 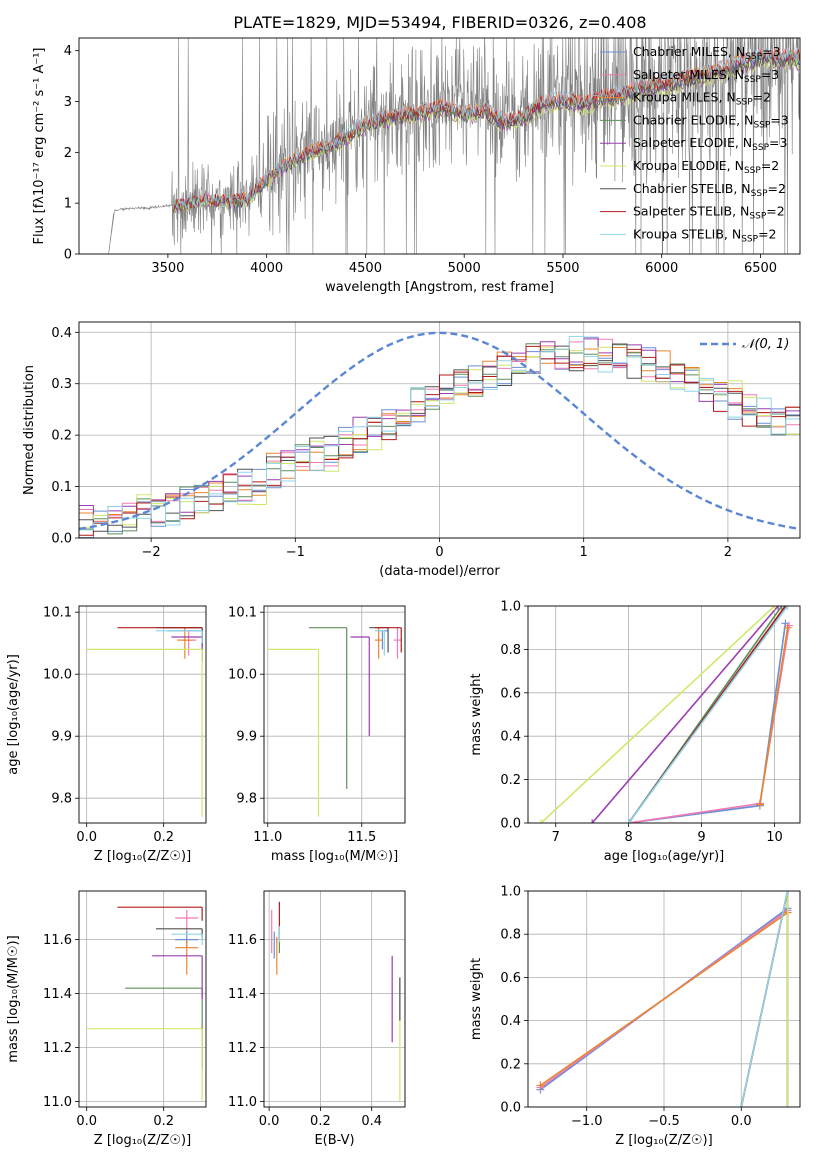 I want to click on y-axis-label: Flux [fλ10⁻¹⁷ erg cm⁻² s⁻¹ A⁻¹], so click(x=39, y=146).